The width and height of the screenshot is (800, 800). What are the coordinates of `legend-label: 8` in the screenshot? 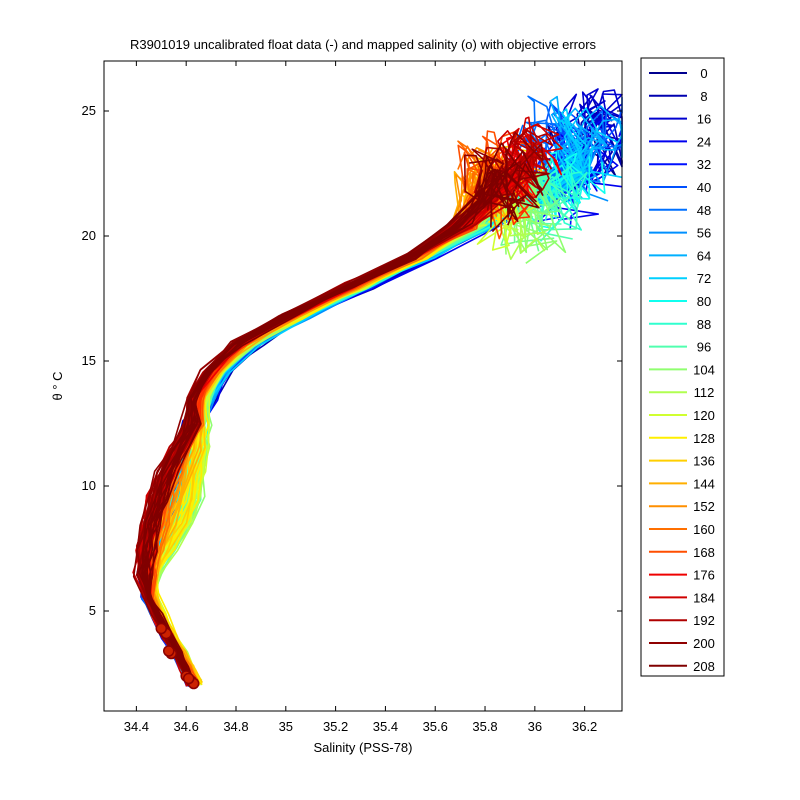 It's located at (703, 96).